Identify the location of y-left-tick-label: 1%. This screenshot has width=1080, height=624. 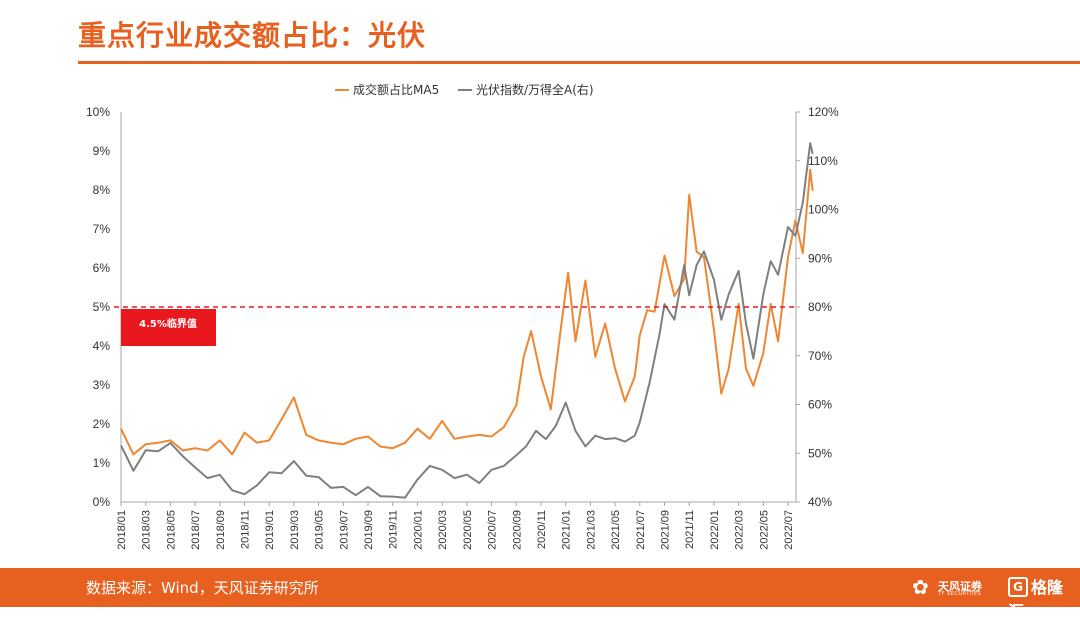
(102, 463).